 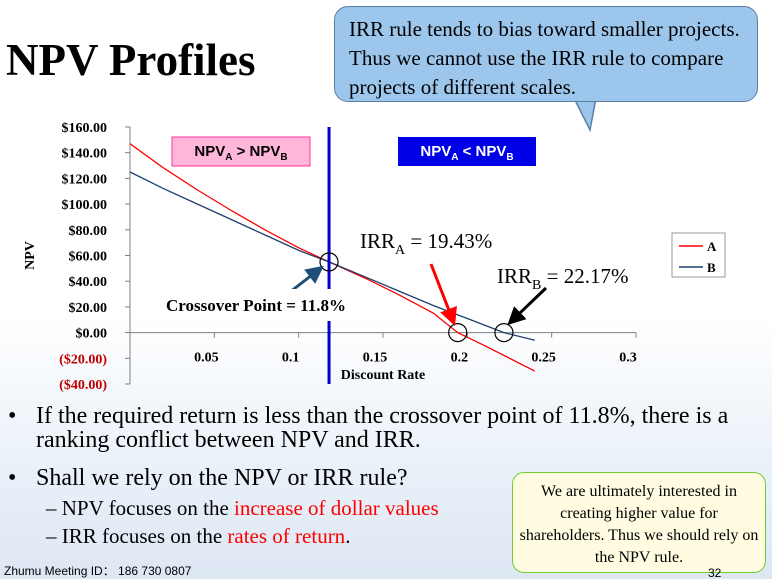 What do you see at coordinates (509, 157) in the screenshot?
I see `npv-a-less-box-label-part: B` at bounding box center [509, 157].